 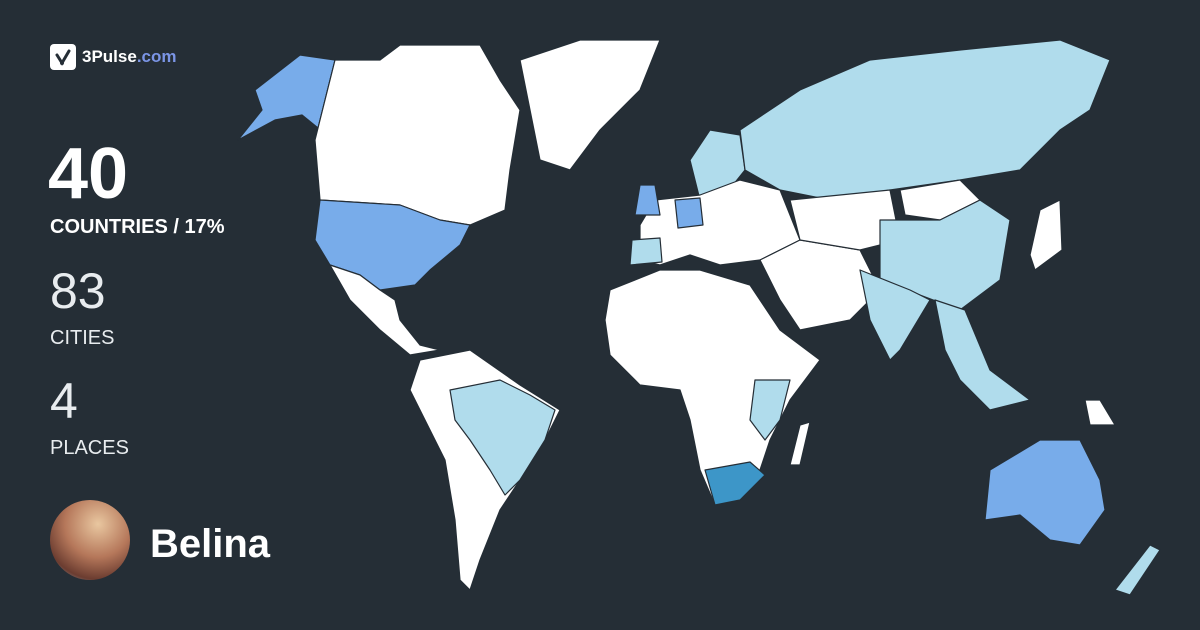 What do you see at coordinates (1137, 570) in the screenshot?
I see `map-new-zealand` at bounding box center [1137, 570].